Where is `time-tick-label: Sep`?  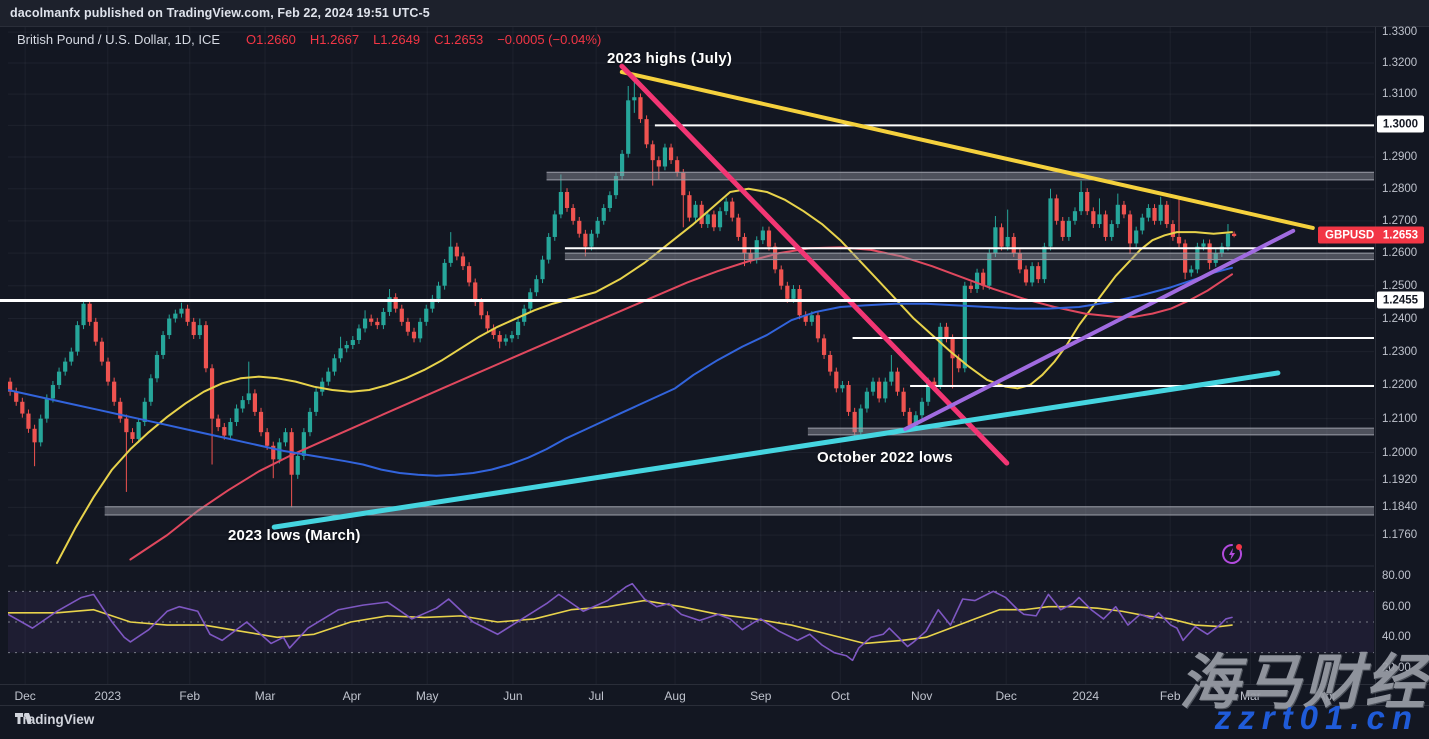
time-tick-label: Sep is located at coordinates (761, 696).